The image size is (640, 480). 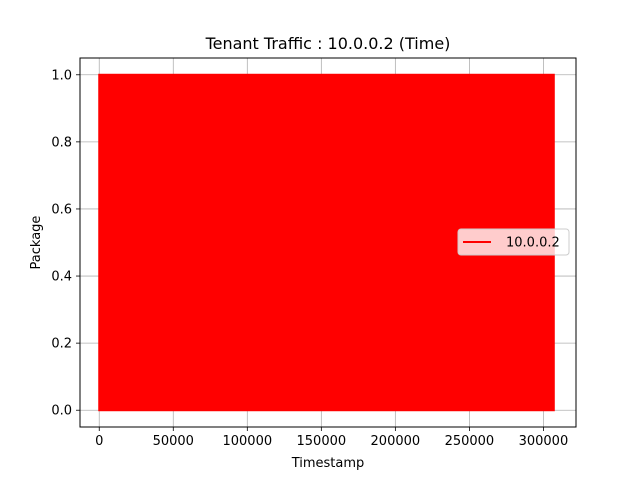 What do you see at coordinates (322, 441) in the screenshot?
I see `x-tick-label: 150000` at bounding box center [322, 441].